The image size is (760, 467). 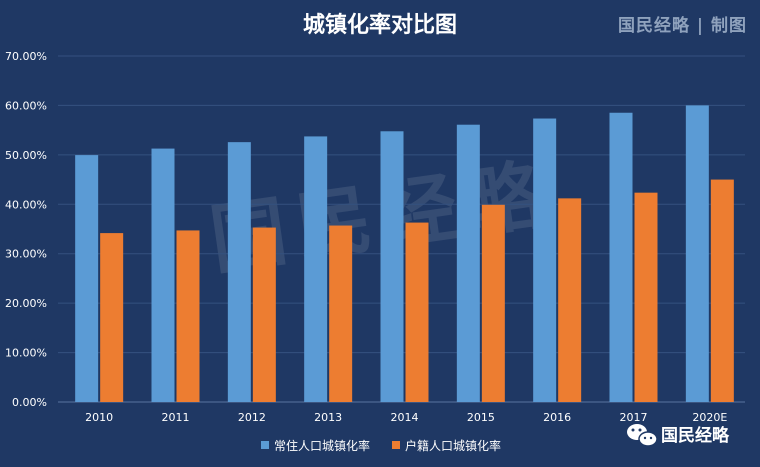 What do you see at coordinates (453, 445) in the screenshot?
I see `legend-label-household: 户籍人口城镇化率` at bounding box center [453, 445].